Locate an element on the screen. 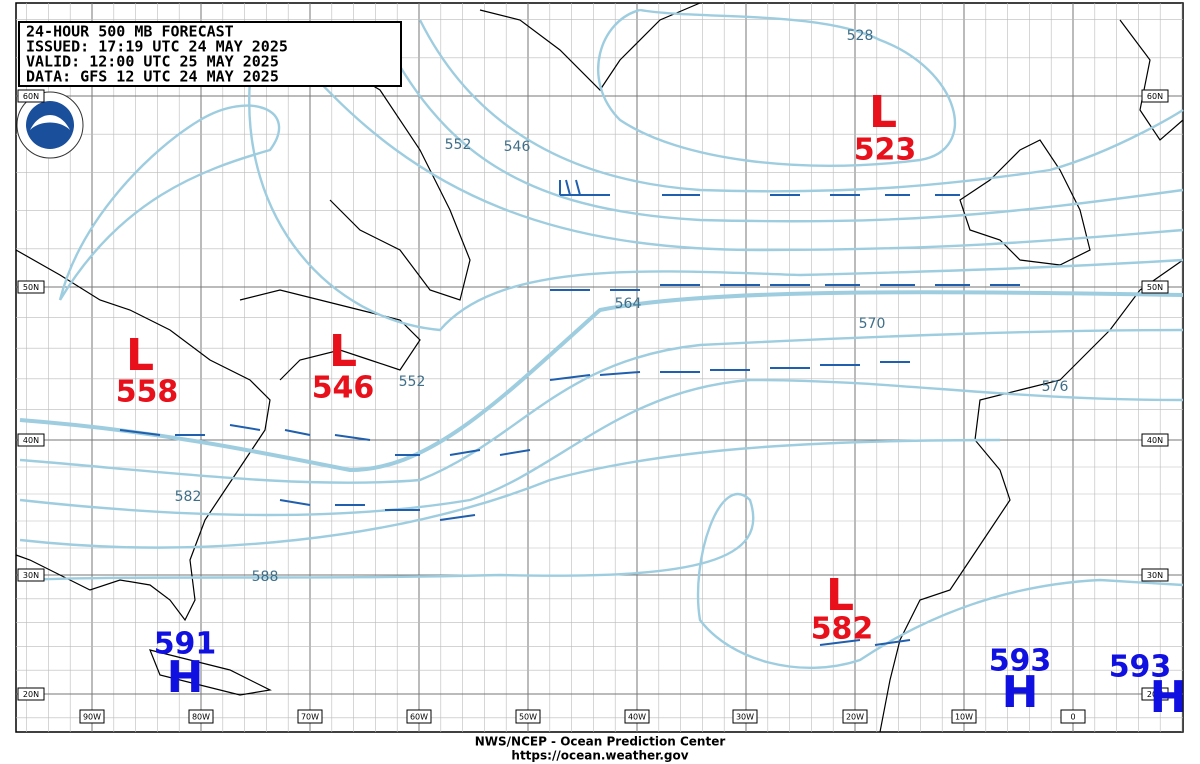 This screenshot has height=764, width=1200. logo-gull is located at coordinates (50, 122).